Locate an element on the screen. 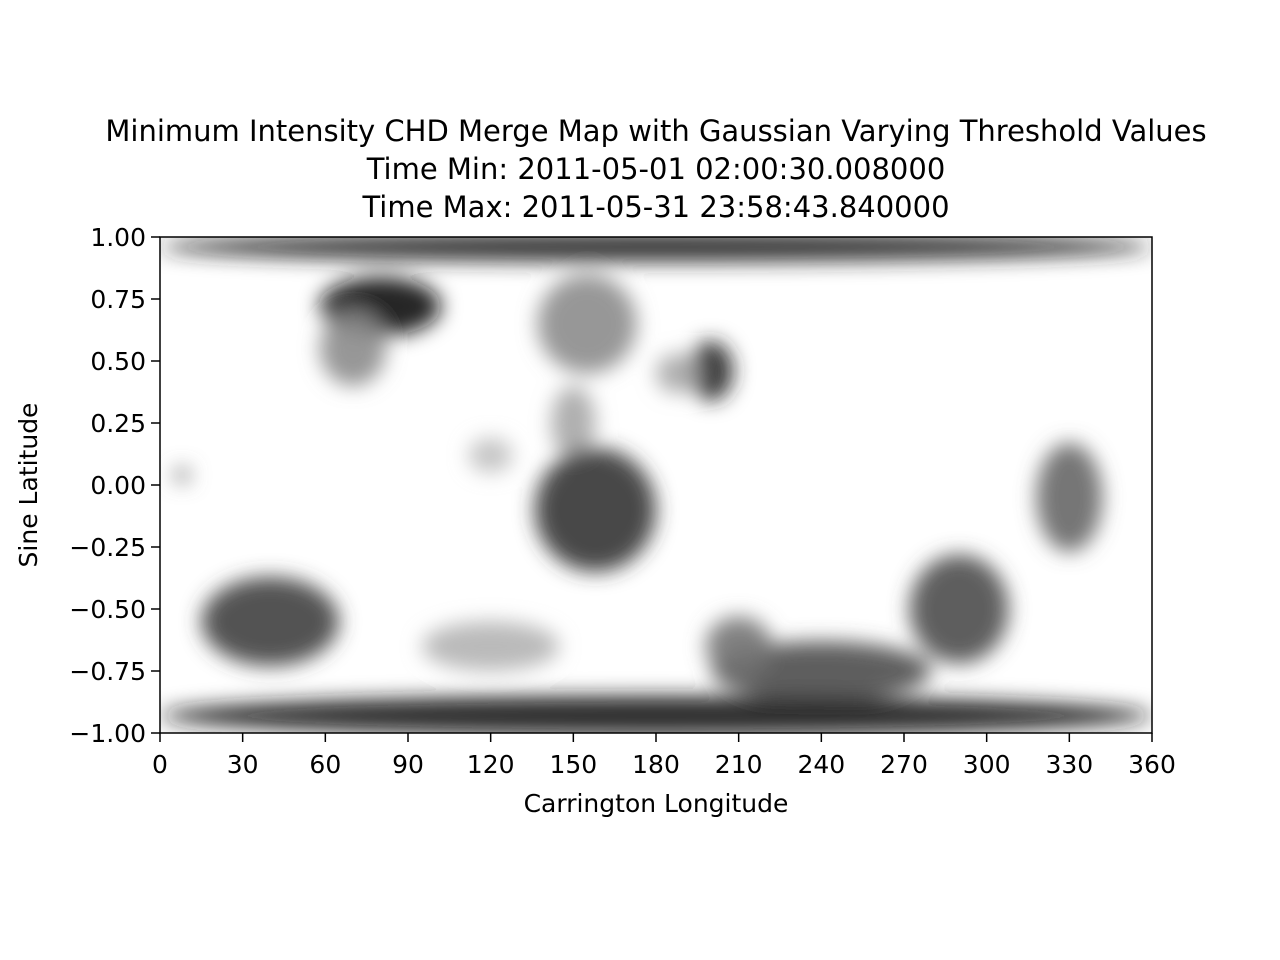 This screenshot has width=1280, height=960. y-tick-label: −0.75 is located at coordinates (107, 671).